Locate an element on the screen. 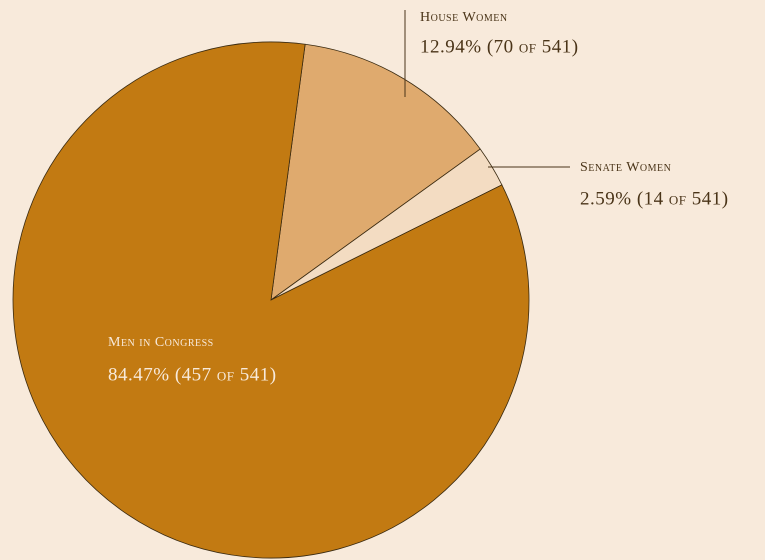 The image size is (765, 560). slice-value-label: 84.47% (457 of 541) is located at coordinates (192, 374).